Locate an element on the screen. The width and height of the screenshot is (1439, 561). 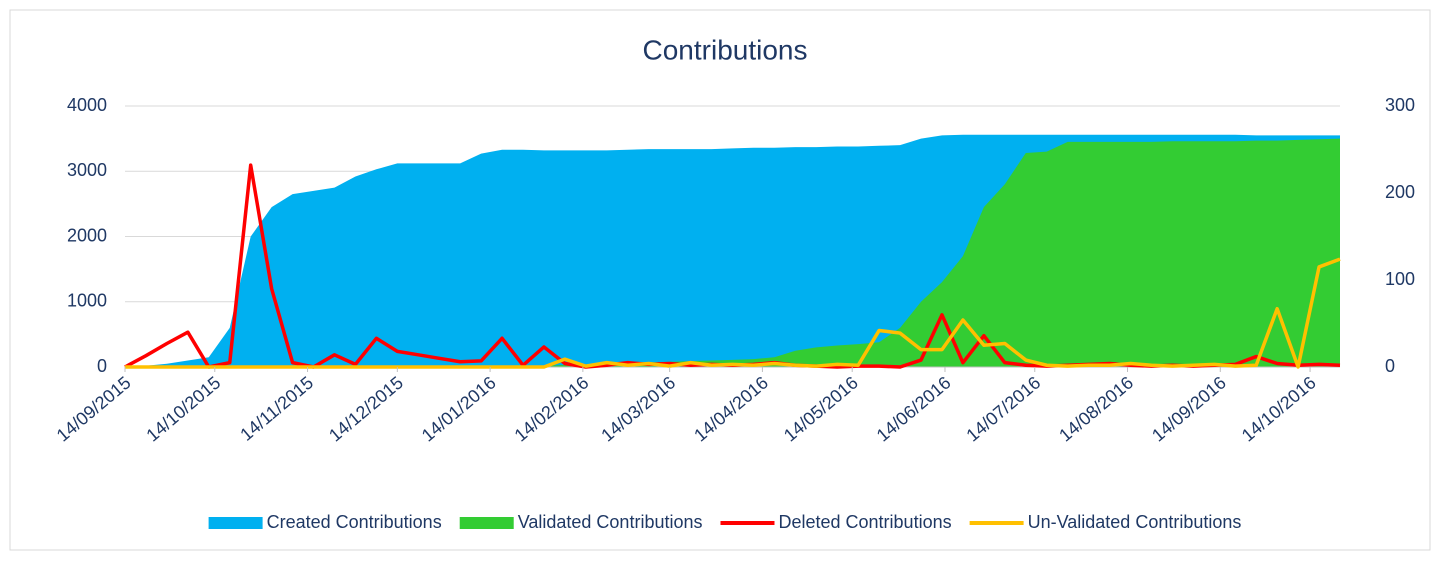
y2-tick-label: 200 is located at coordinates (1400, 192).